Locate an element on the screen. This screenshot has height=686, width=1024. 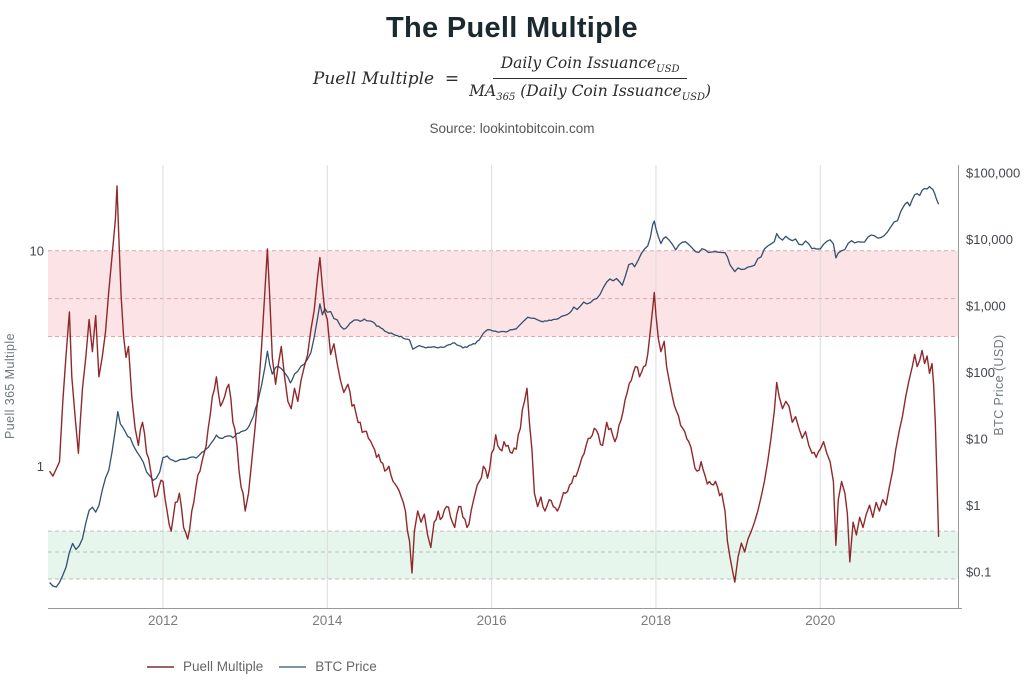
left-axis-tick-label: 10 is located at coordinates (37, 250).